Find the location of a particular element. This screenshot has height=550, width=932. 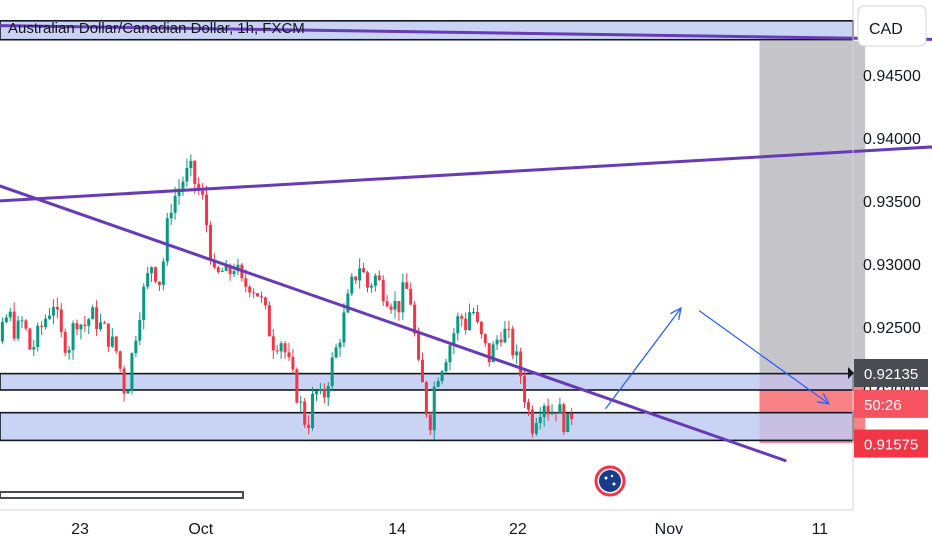

x-tick-label: Nov is located at coordinates (669, 529).